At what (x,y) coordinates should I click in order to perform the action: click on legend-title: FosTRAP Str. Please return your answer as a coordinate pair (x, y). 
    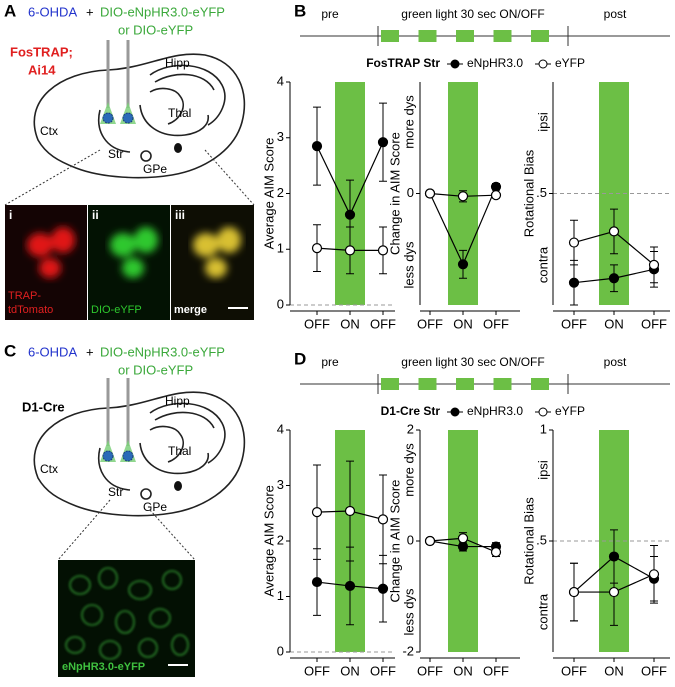
    Looking at the image, I should click on (403, 63).